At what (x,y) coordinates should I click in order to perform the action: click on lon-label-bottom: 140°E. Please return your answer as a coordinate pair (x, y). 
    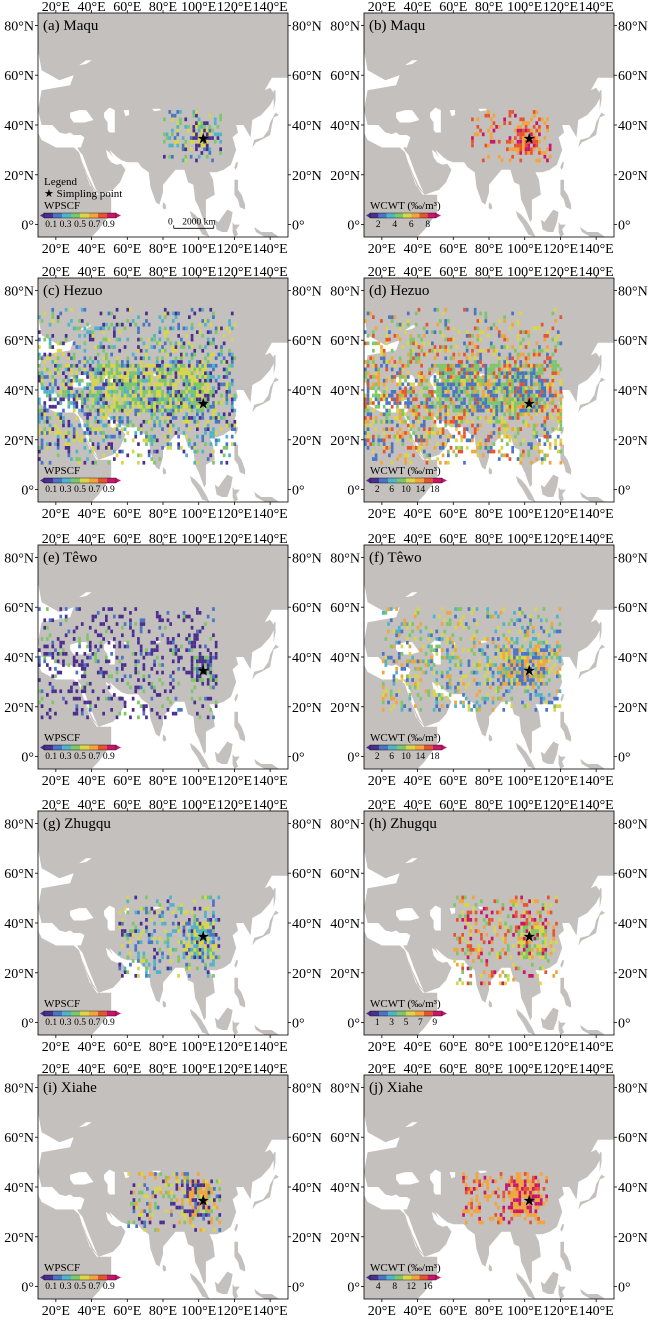
    Looking at the image, I should click on (596, 781).